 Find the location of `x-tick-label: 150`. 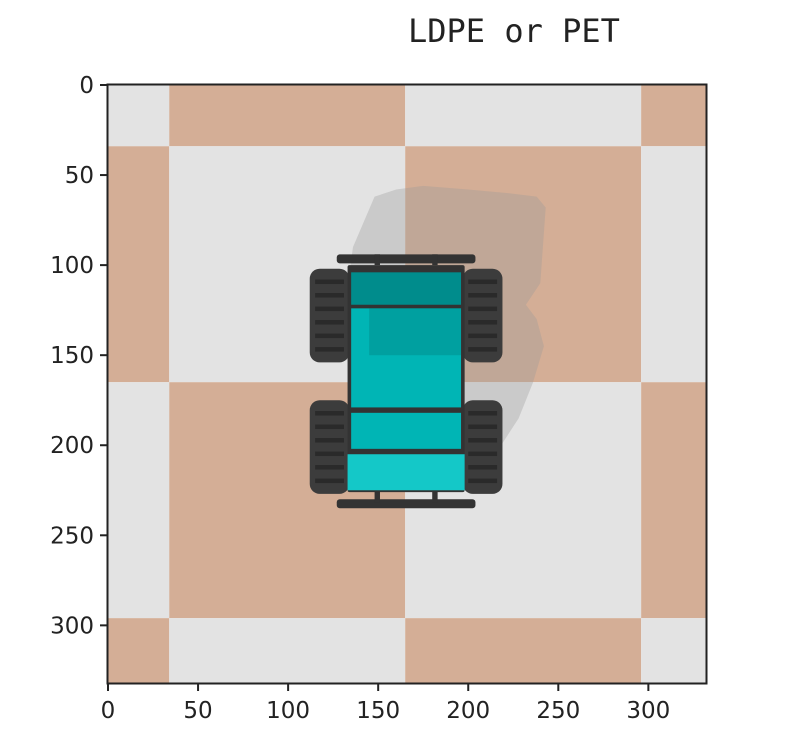

x-tick-label: 150 is located at coordinates (378, 711).